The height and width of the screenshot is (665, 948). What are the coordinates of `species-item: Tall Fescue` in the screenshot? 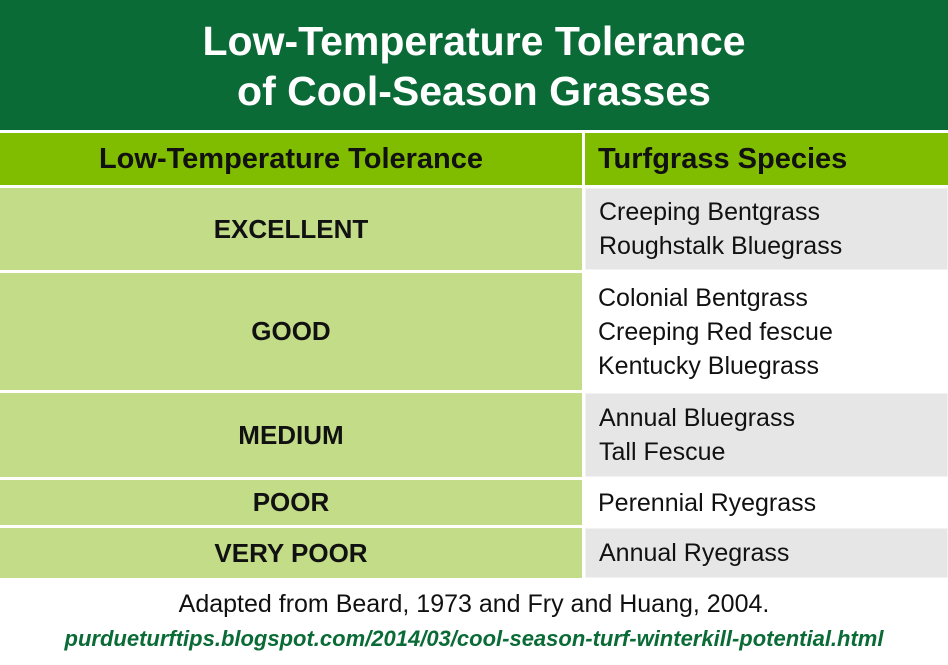 It's located at (662, 452).